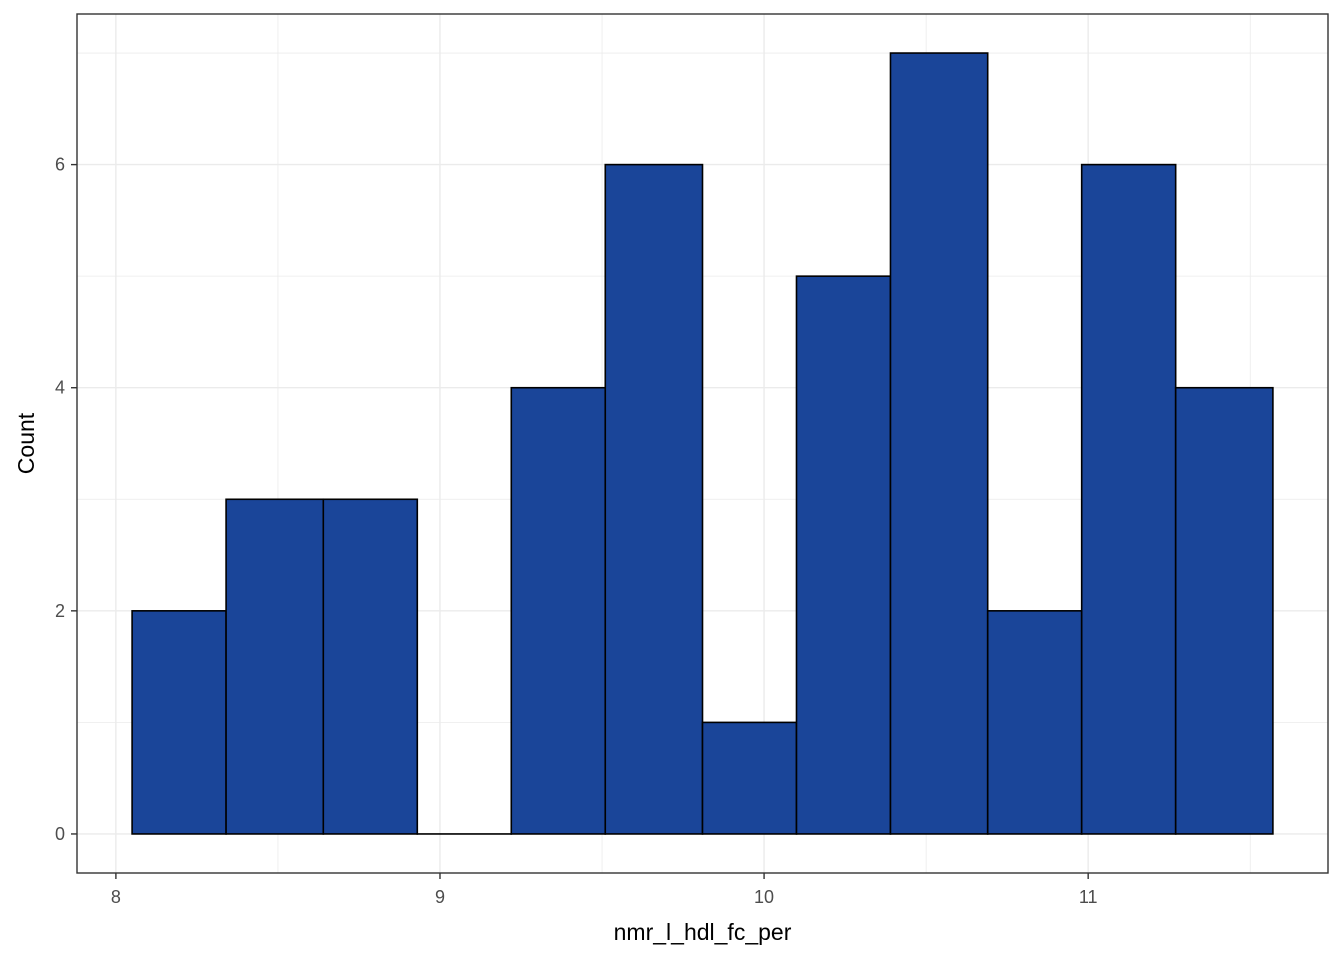 The image size is (1344, 960). Describe the element at coordinates (26, 443) in the screenshot. I see `y-axis-title: Count` at that location.